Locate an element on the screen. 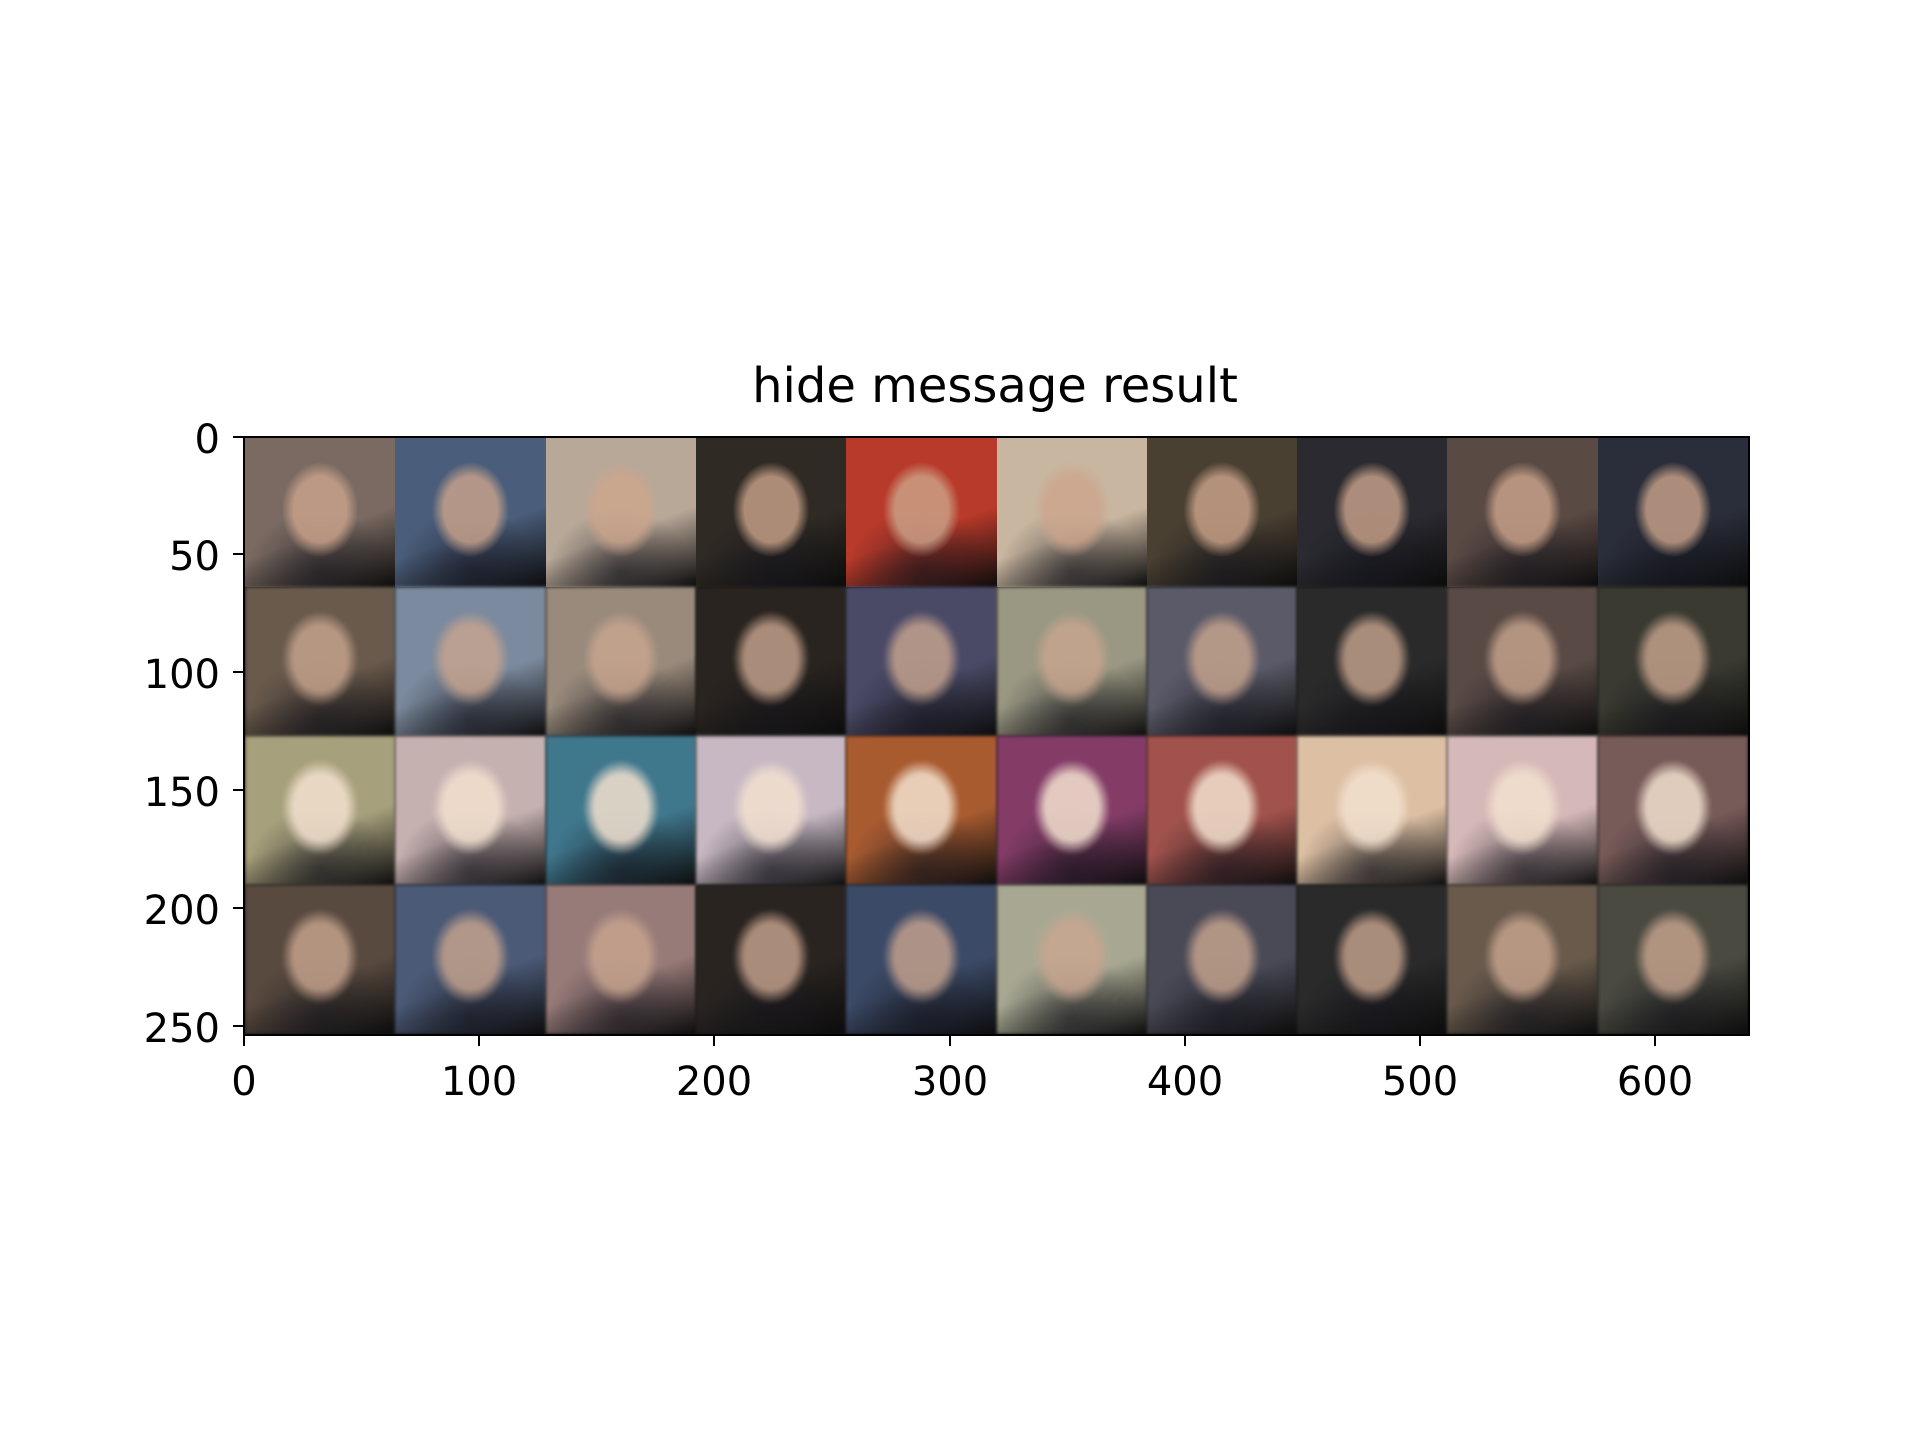 This screenshot has width=1920, height=1440. x-tick-label: 400 is located at coordinates (1185, 1082).